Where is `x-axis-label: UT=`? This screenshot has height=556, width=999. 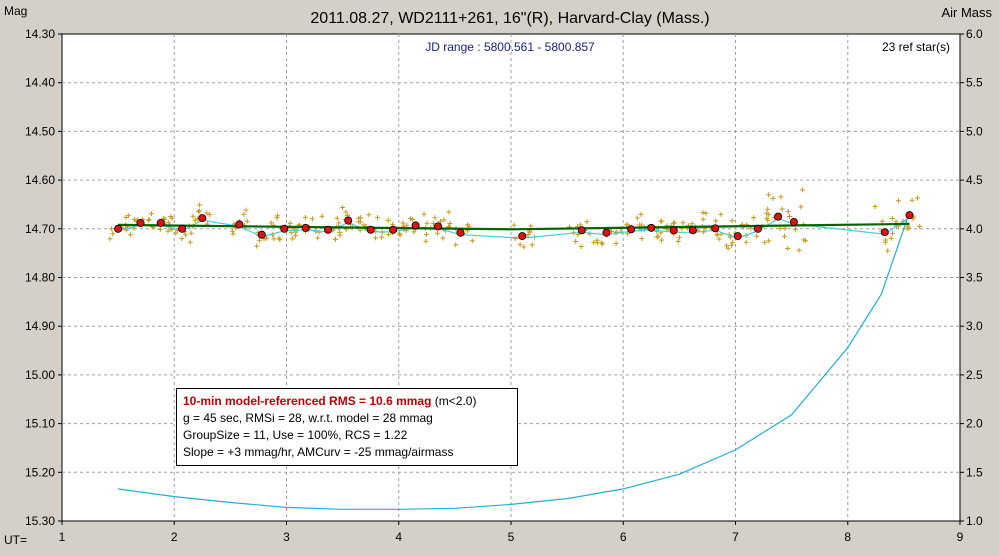 x-axis-label: UT= is located at coordinates (15, 540).